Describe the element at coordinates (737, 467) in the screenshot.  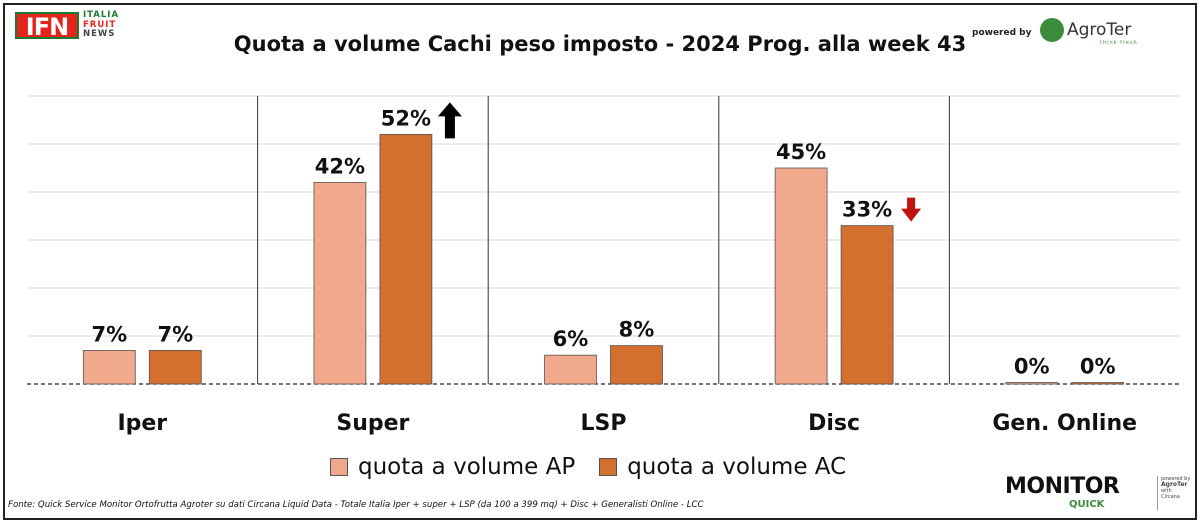
I see `legend-label-ac: quota a volume AC` at that location.